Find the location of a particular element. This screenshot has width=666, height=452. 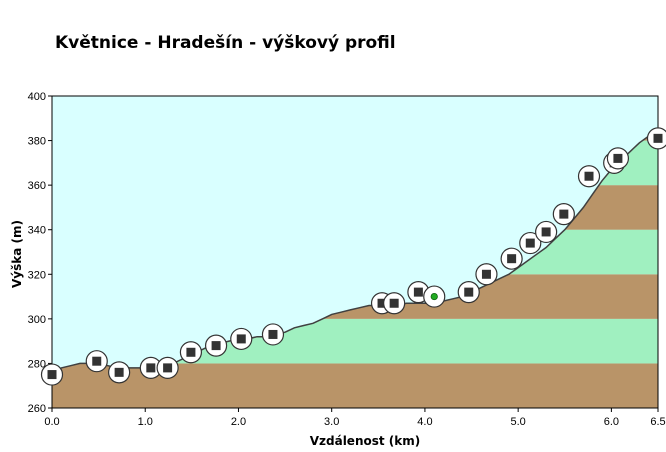

x-tick-label: 1.0 is located at coordinates (145, 422).